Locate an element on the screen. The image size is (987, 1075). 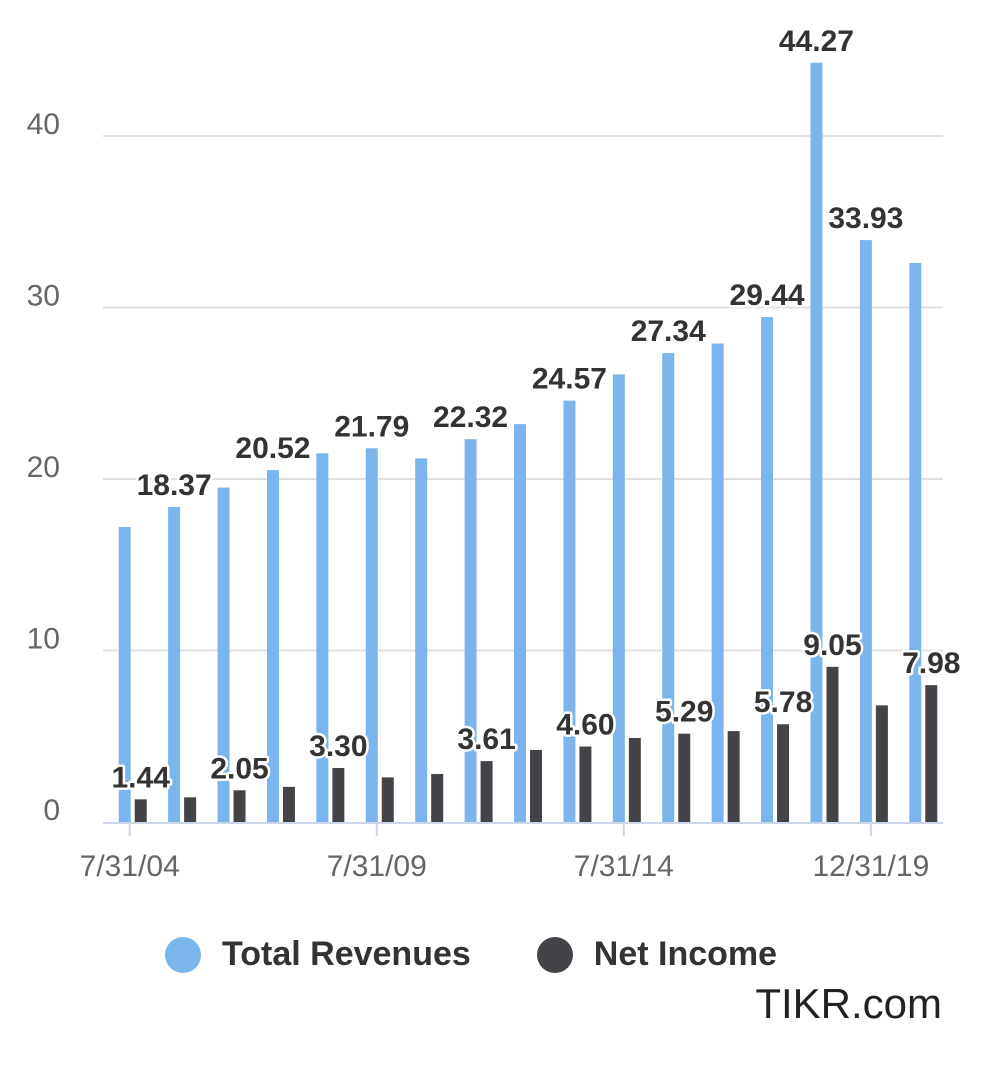
y-tick-label: 10 is located at coordinates (43, 639).